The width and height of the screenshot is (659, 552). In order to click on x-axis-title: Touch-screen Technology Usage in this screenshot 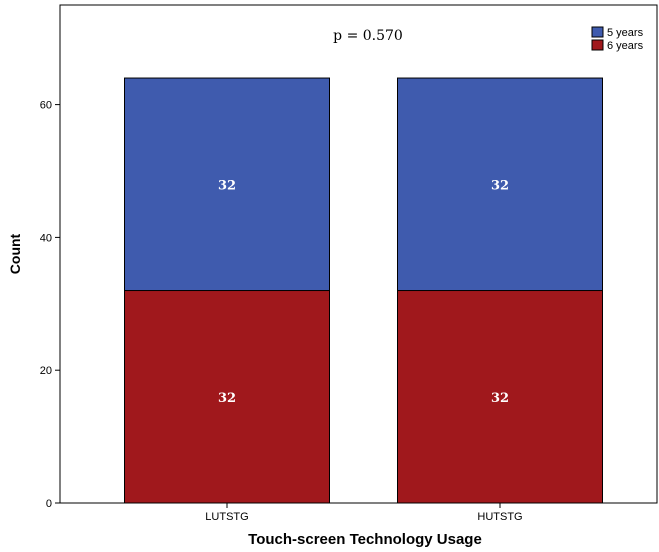, I will do `click(365, 539)`.